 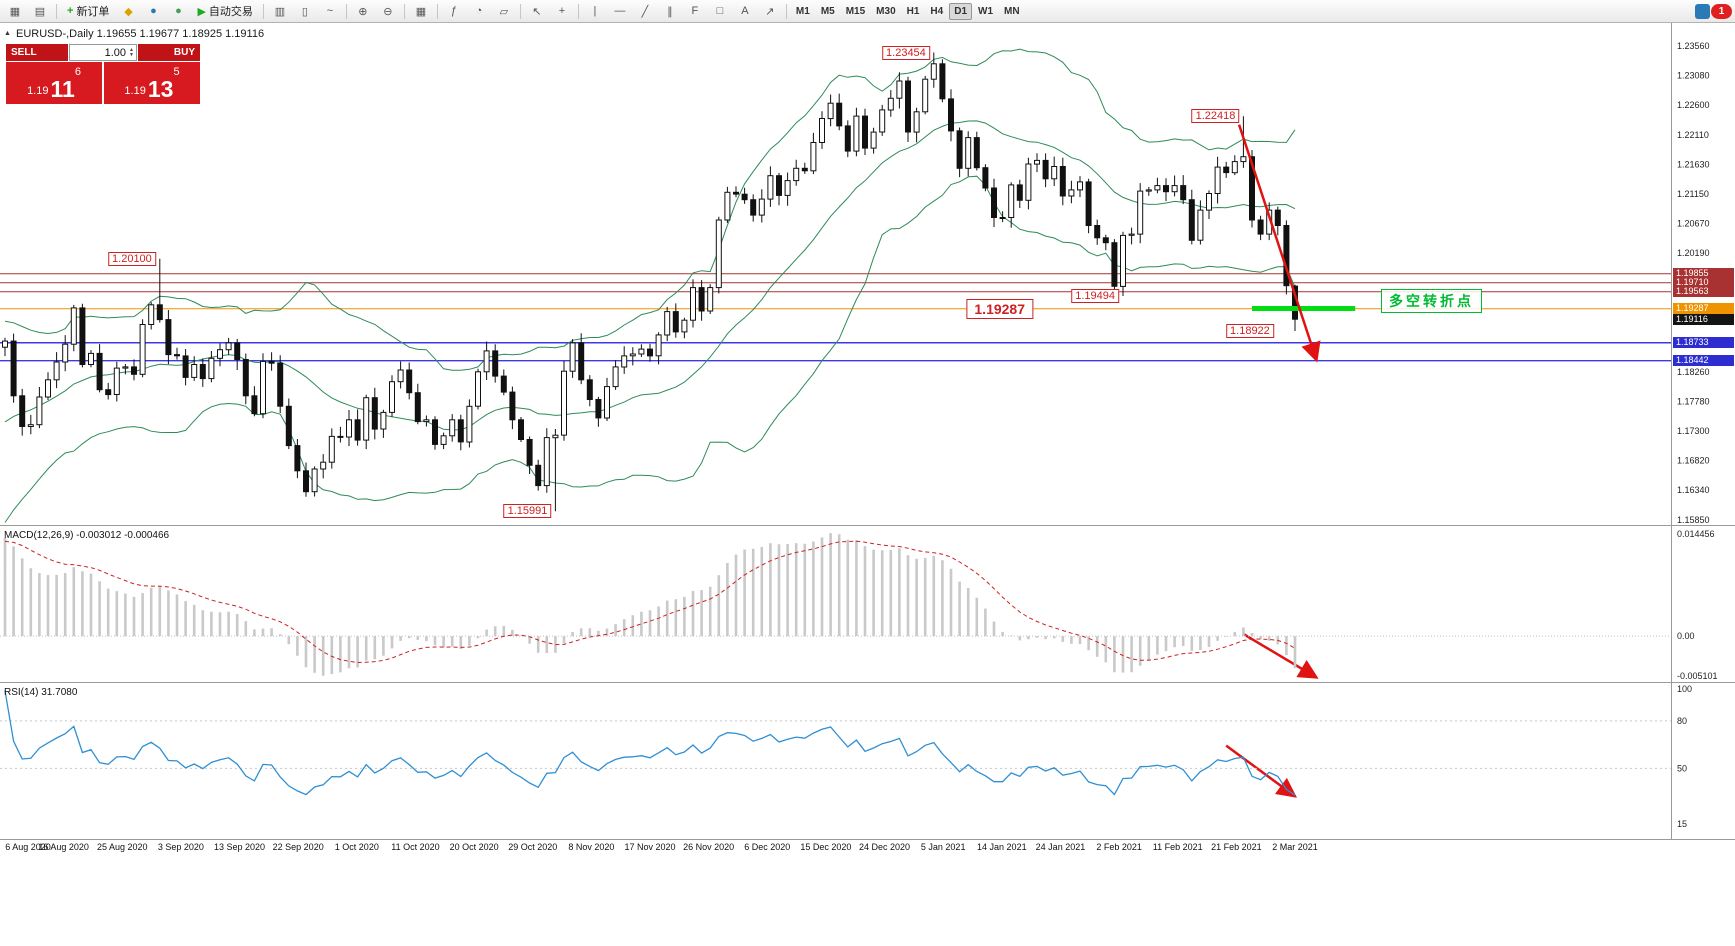 I want to click on rsi-axis-tick: 80, so click(x=1682, y=721).